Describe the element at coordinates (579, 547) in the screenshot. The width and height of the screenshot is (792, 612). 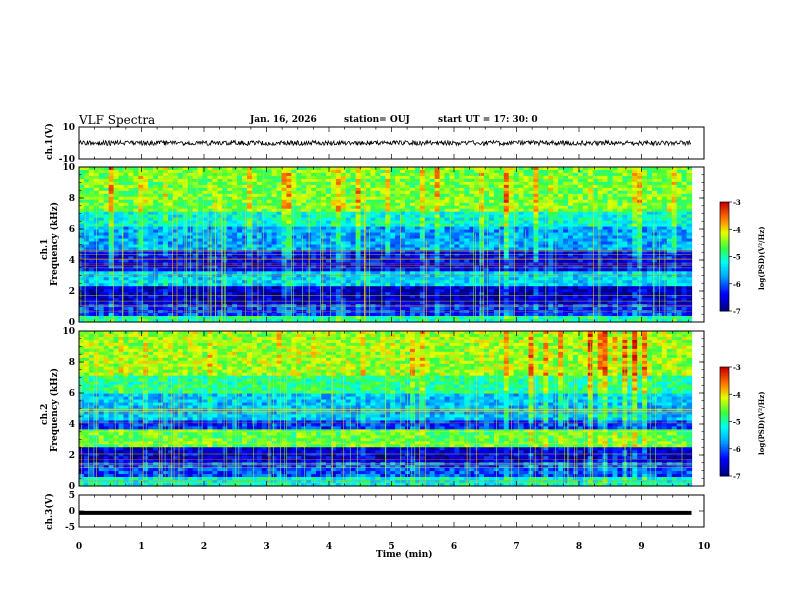
I see `x-tick-label: 8` at that location.